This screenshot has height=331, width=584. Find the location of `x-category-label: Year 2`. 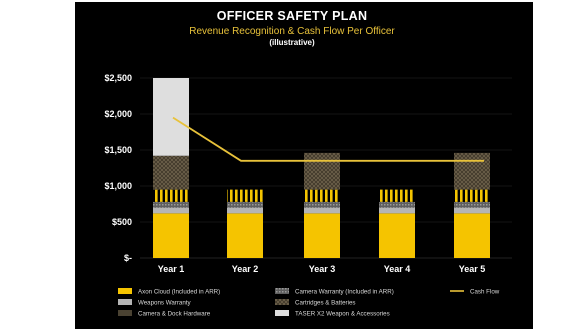

x-category-label: Year 2 is located at coordinates (245, 269).